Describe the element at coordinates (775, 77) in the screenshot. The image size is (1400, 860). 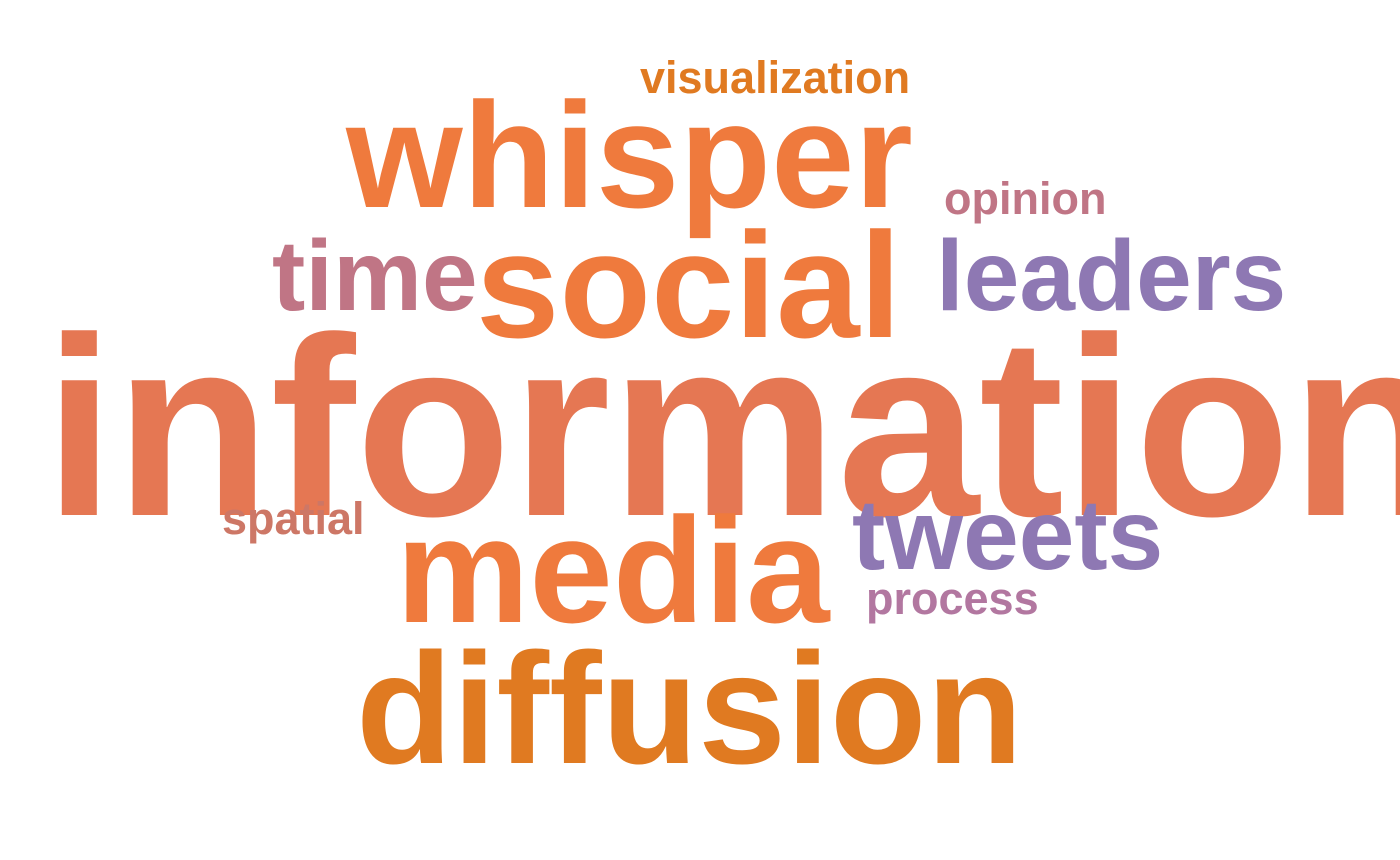
I see `word-visualization: visualization` at that location.